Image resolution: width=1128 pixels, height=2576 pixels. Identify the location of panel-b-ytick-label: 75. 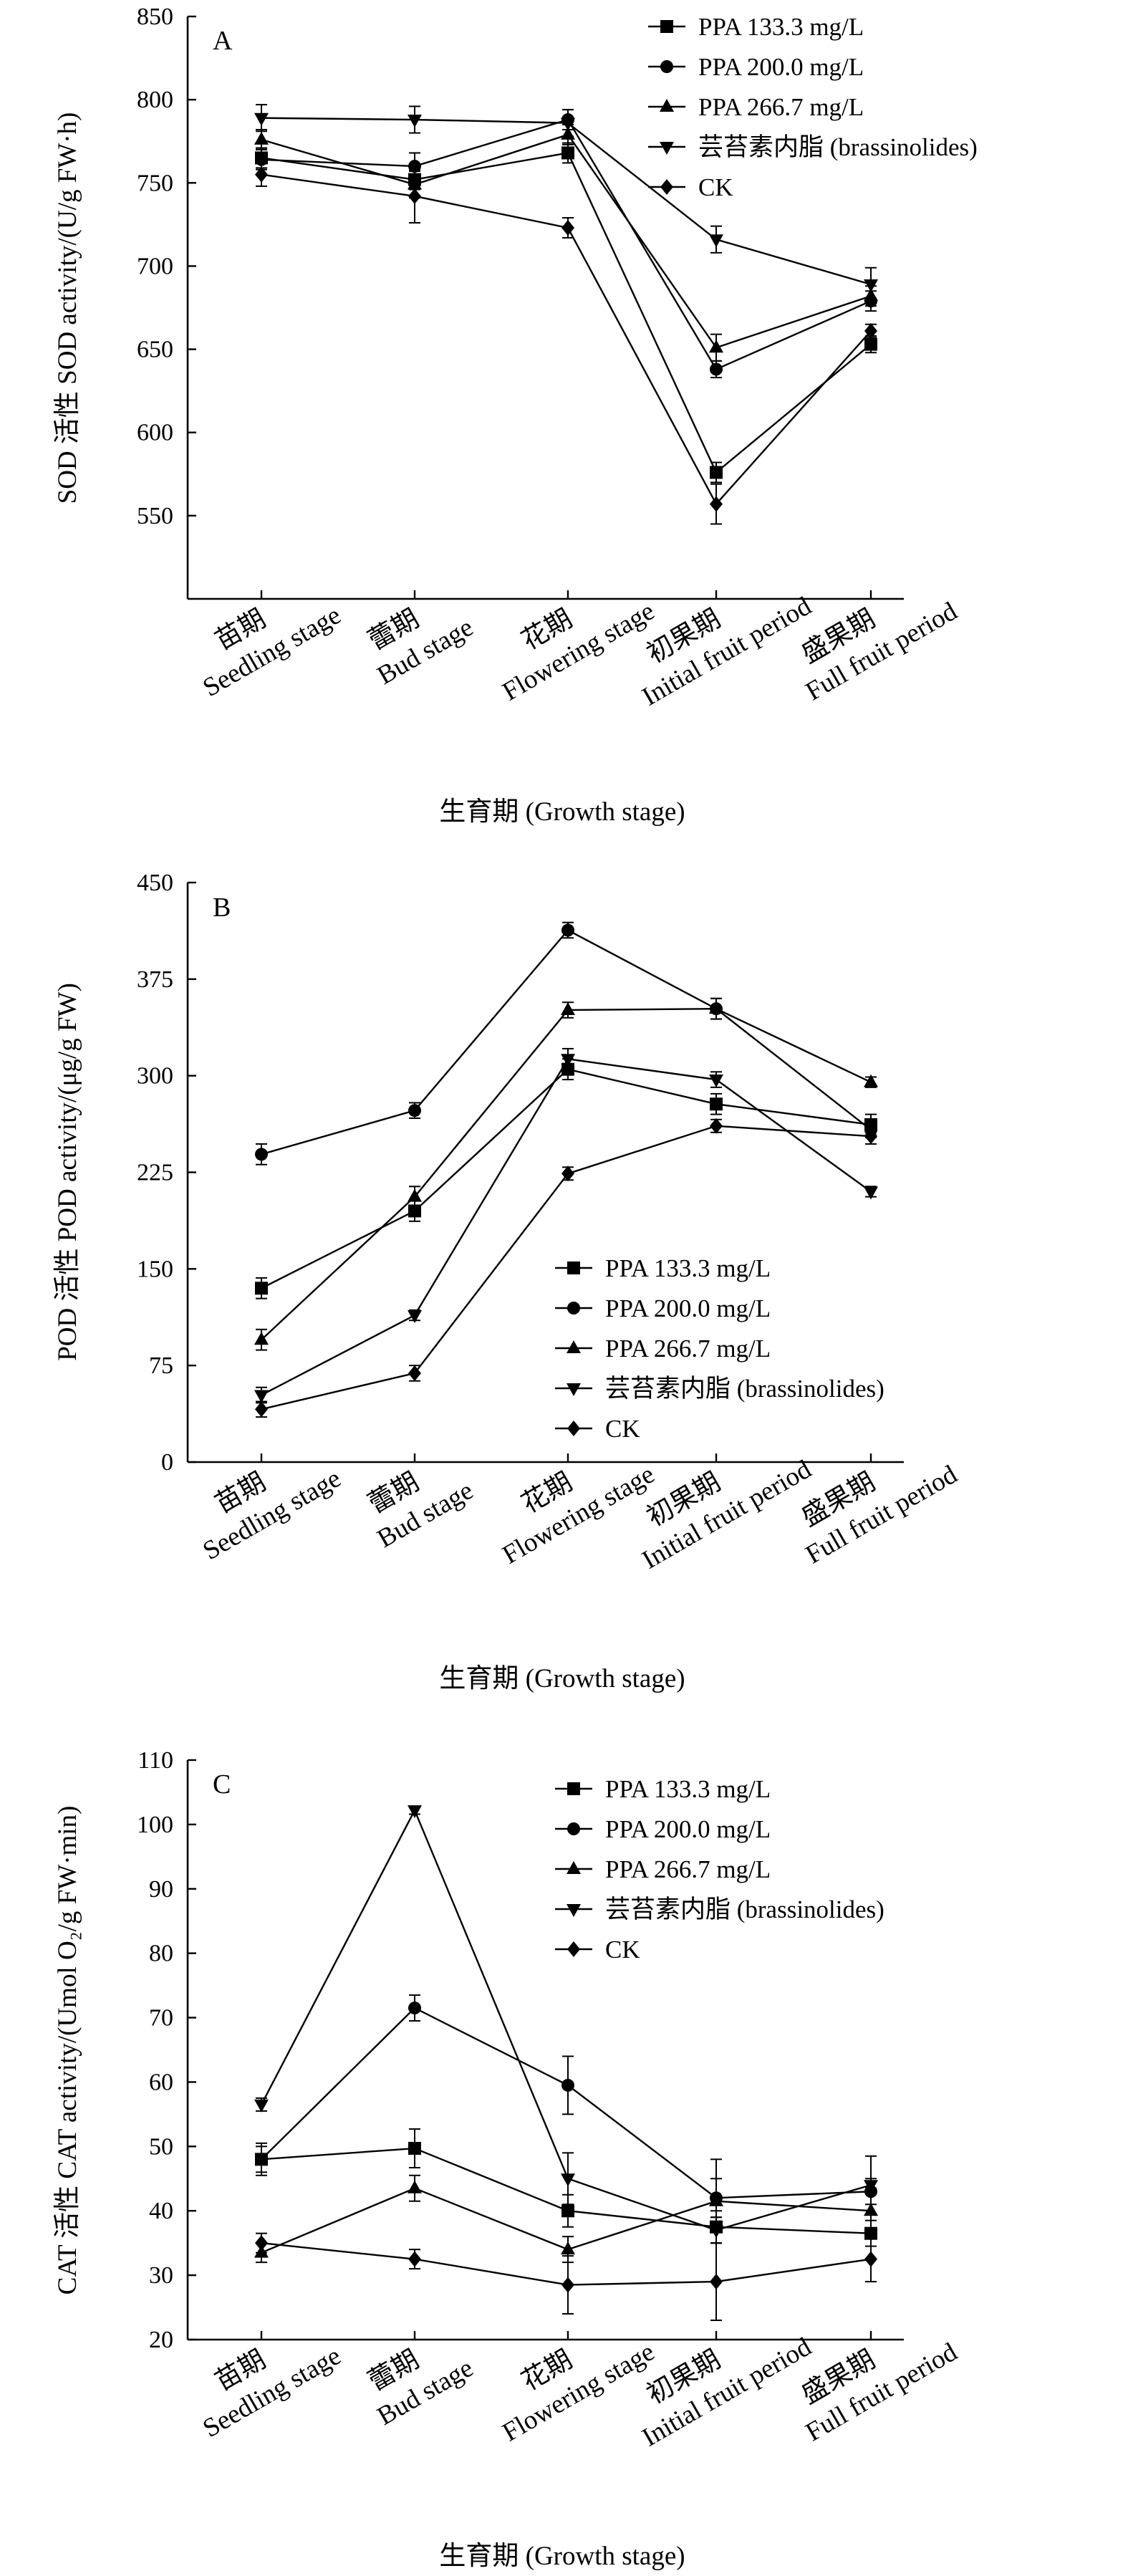
(161, 1365).